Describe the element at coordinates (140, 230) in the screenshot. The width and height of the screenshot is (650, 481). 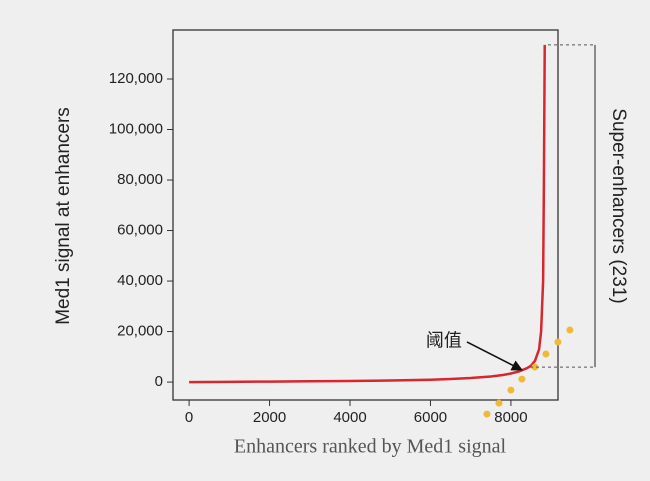
I see `y-tick-label: 60,000` at that location.